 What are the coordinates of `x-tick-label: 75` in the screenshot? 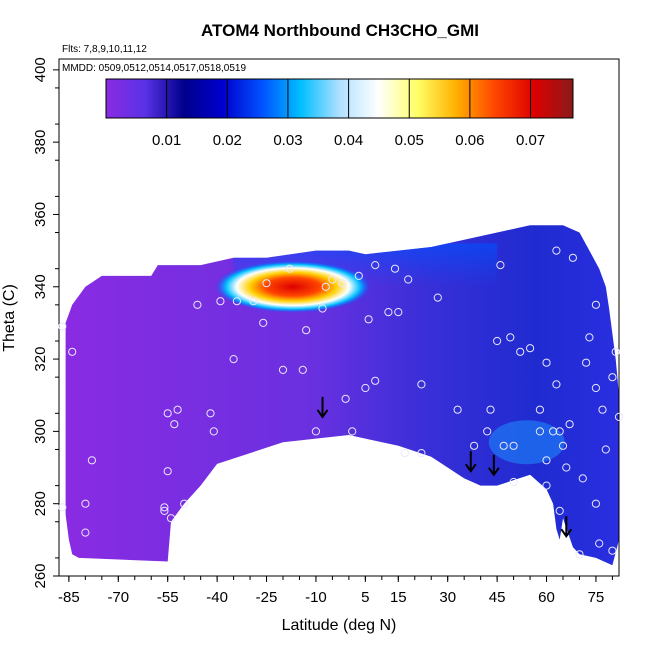 It's located at (596, 597).